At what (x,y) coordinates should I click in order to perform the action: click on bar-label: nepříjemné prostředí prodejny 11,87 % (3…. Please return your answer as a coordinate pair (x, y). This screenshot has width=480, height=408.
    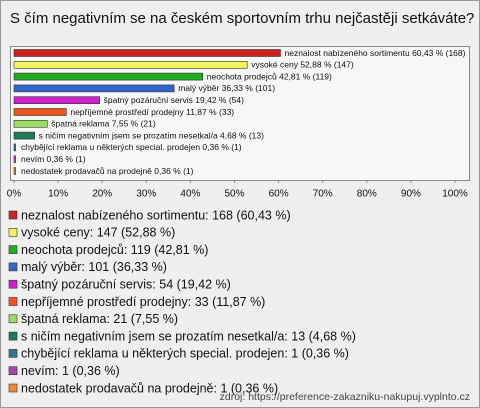
    Looking at the image, I should click on (152, 112).